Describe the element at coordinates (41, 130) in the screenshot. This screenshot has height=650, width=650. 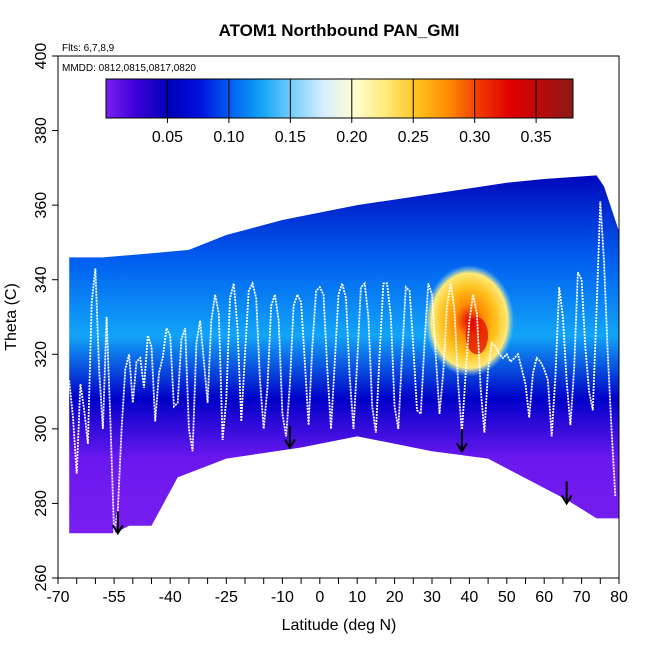
I see `y-tick-label: 380` at that location.